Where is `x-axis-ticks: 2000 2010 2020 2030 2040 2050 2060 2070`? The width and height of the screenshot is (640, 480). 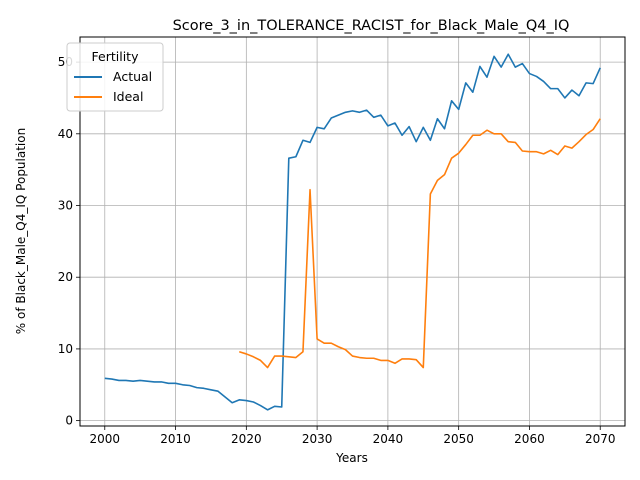 x-axis-ticks: 2000 2010 2020 2030 2040 2050 2060 2070 is located at coordinates (352, 436).